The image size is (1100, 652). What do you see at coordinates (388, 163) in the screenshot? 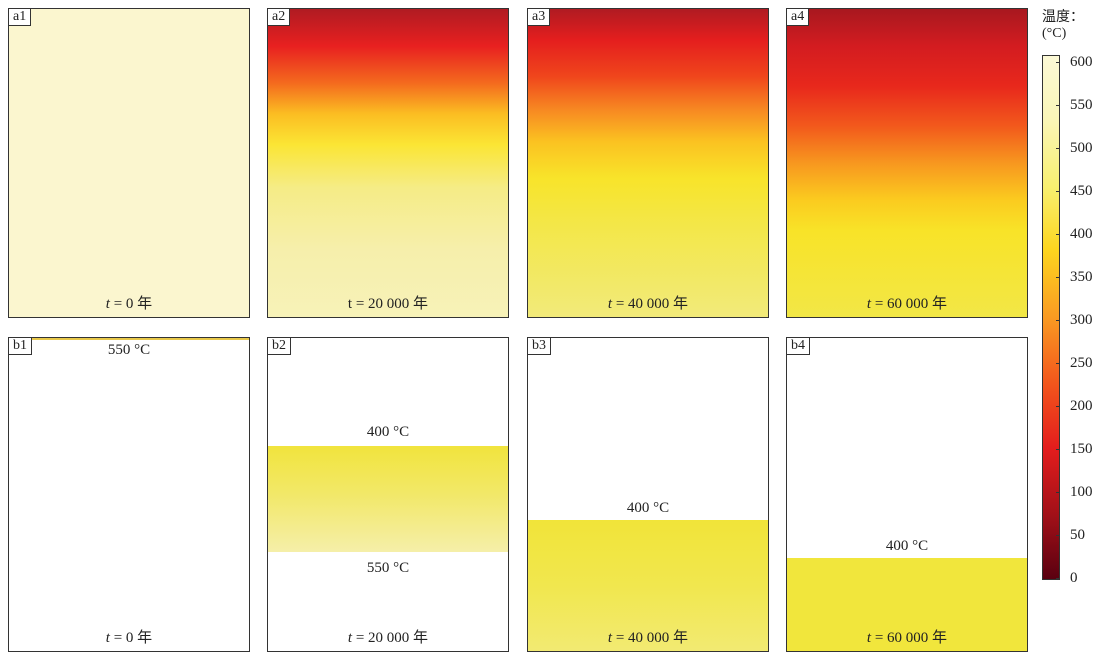
I see `panel-a2: a2 t = 20 000 年` at bounding box center [388, 163].